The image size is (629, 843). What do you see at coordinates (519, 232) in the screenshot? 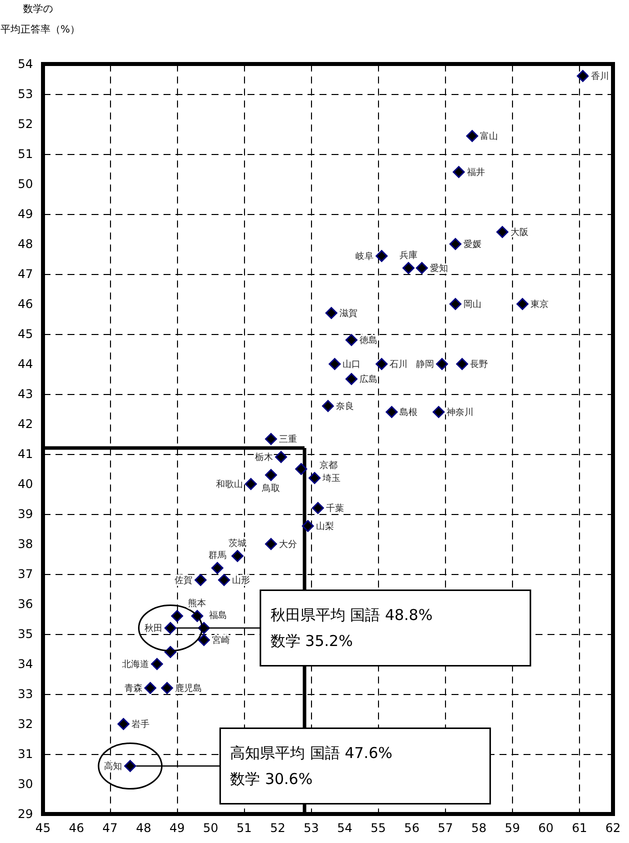
I see `annotation: 大阪` at bounding box center [519, 232].